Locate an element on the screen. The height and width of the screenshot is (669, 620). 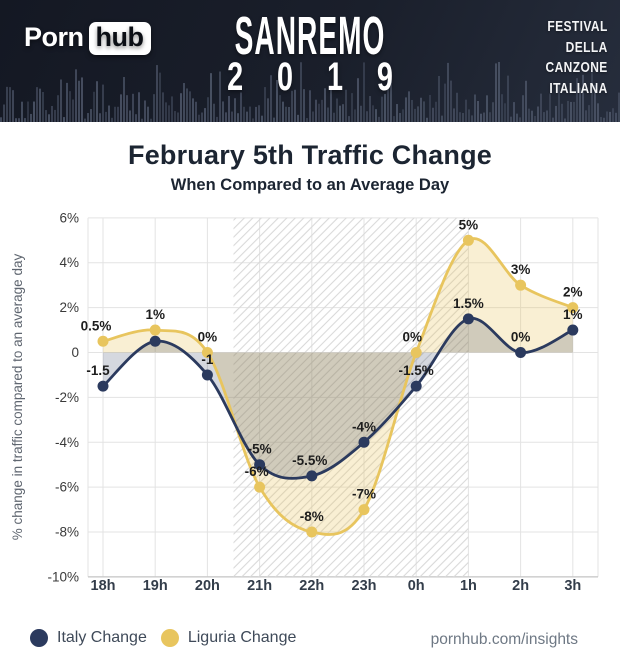
audio-waveform-decoration is located at coordinates (310, 92).